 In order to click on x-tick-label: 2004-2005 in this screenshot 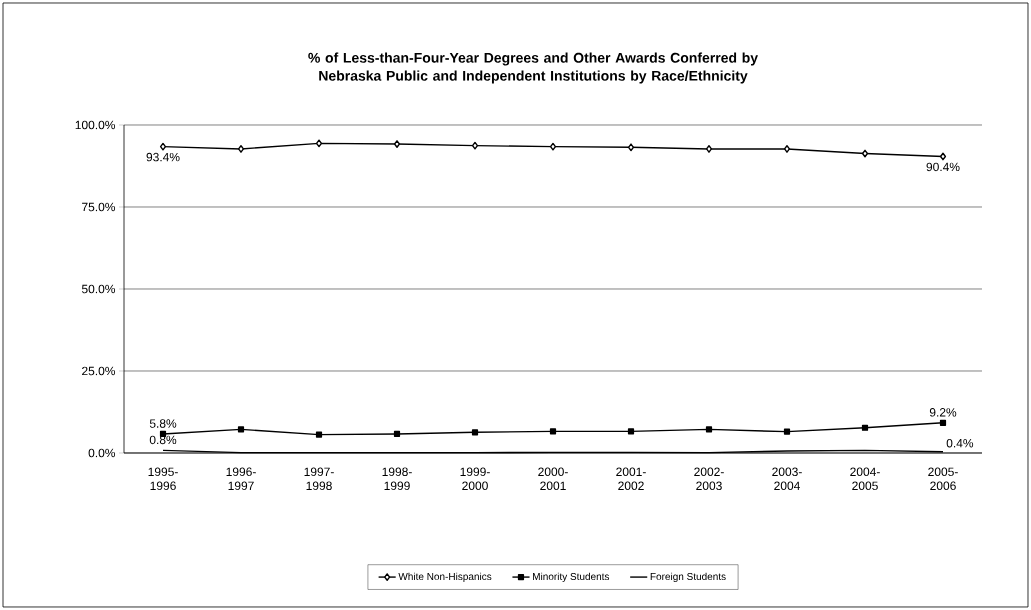, I will do `click(865, 479)`.